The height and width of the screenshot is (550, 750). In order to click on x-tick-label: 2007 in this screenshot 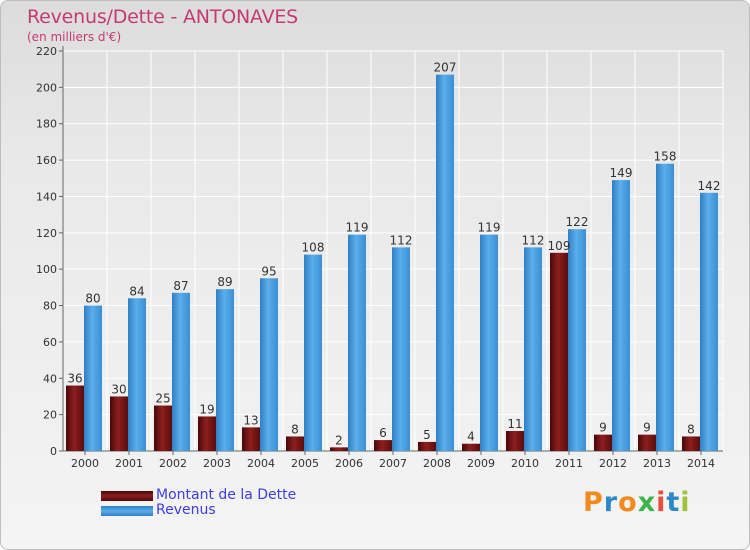, I will do `click(393, 463)`.